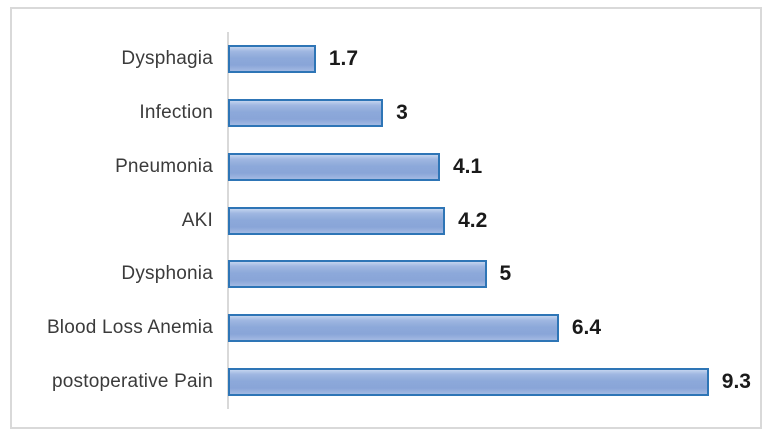 The height and width of the screenshot is (442, 770). I want to click on bar-row: Infection 3, so click(385, 113).